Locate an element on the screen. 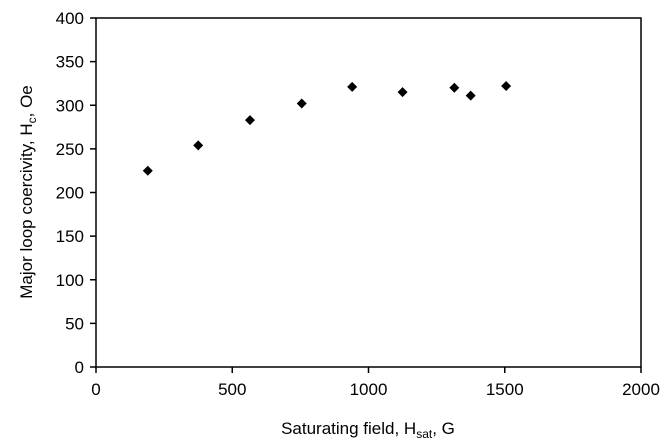  x-axis-title: Saturating field, Hsat, G is located at coordinates (368, 430).